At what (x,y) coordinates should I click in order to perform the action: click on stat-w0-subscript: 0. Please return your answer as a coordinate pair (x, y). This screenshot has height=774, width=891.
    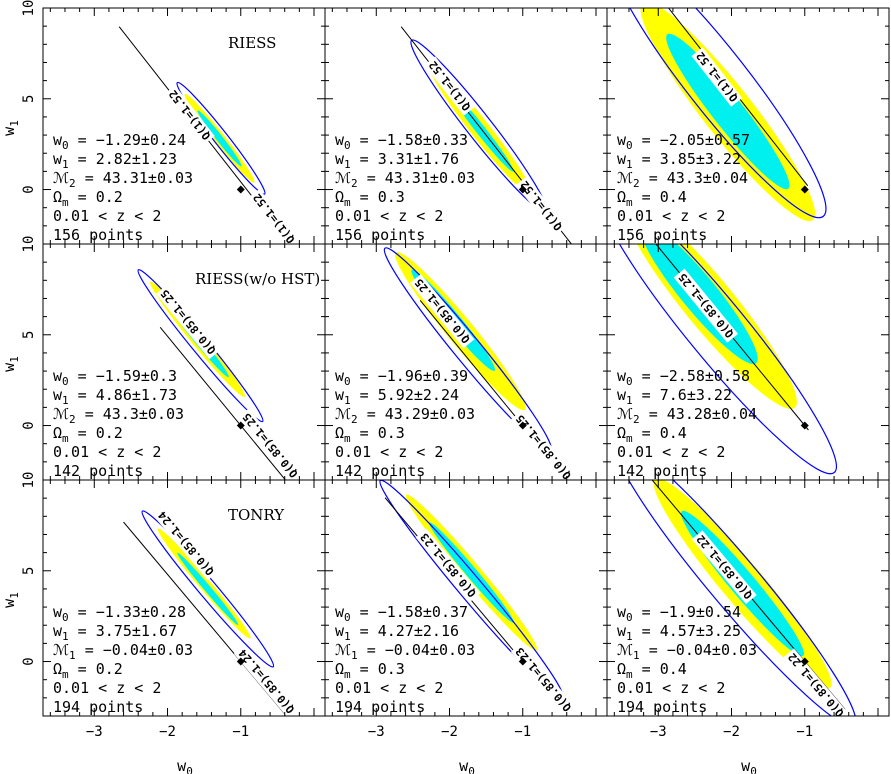
    Looking at the image, I should click on (65, 381).